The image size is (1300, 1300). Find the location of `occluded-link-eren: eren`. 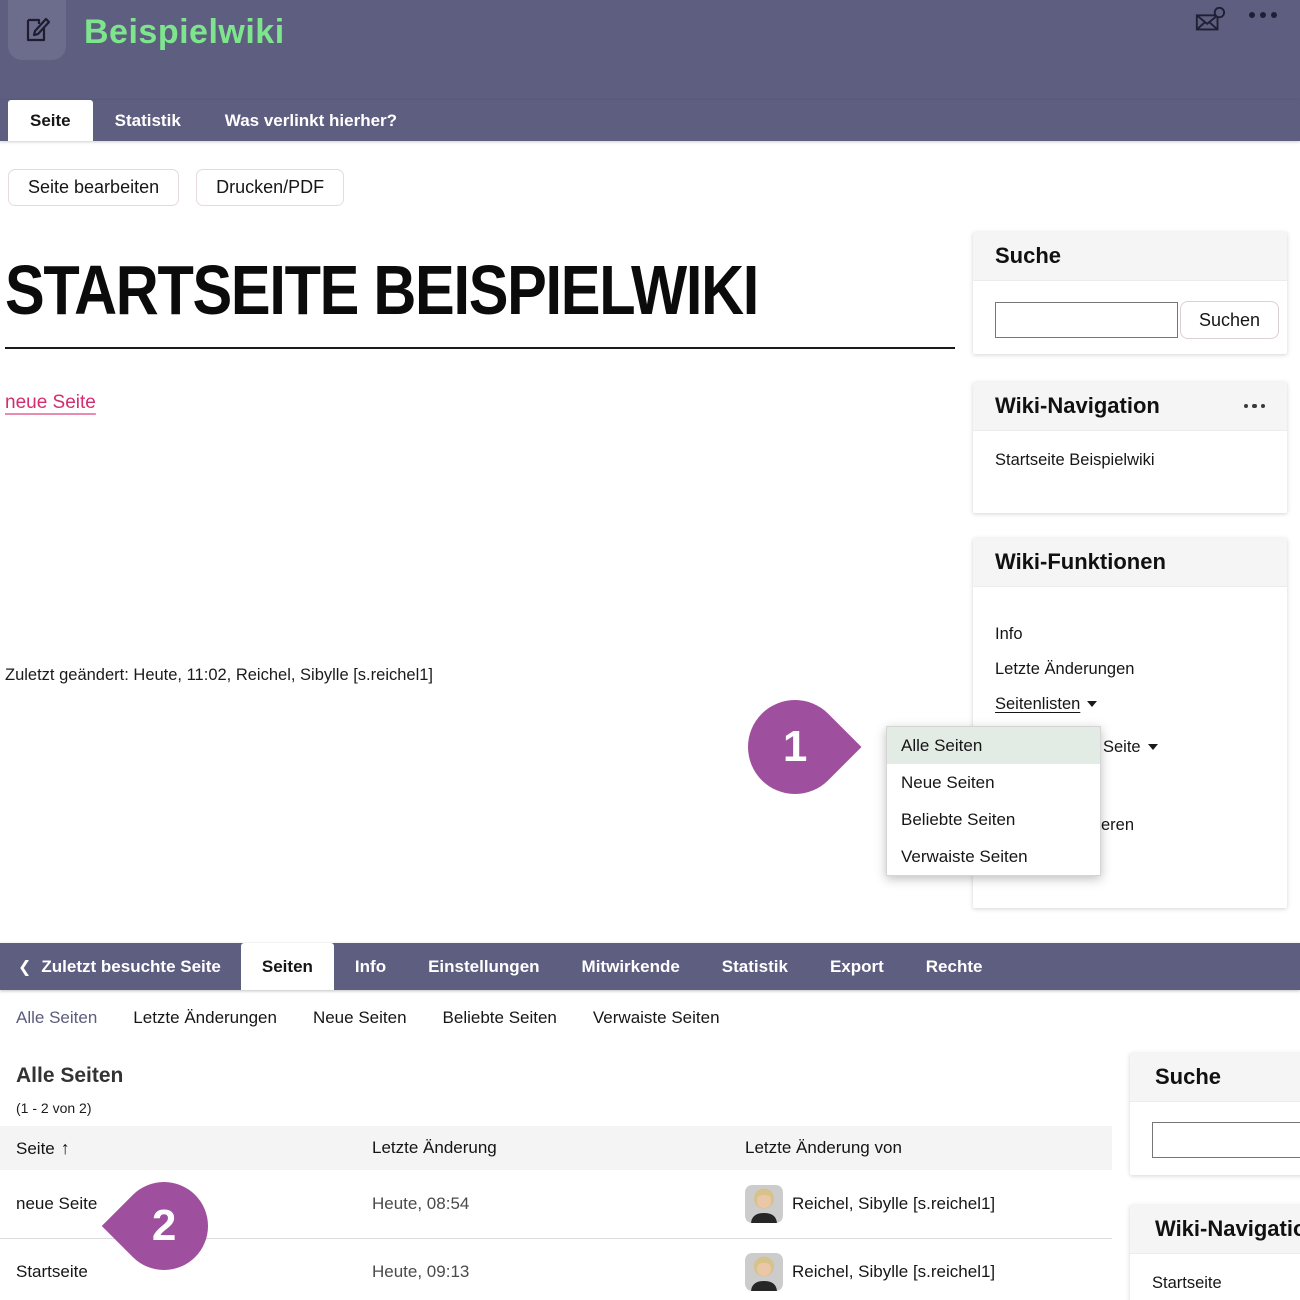

occluded-link-eren: eren is located at coordinates (1118, 825).